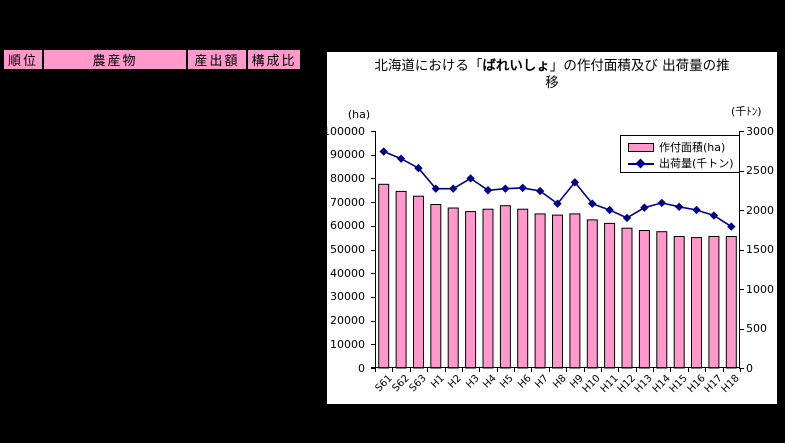 The width and height of the screenshot is (785, 443). Describe the element at coordinates (609, 210) in the screenshot. I see `line-marker-H11` at that location.